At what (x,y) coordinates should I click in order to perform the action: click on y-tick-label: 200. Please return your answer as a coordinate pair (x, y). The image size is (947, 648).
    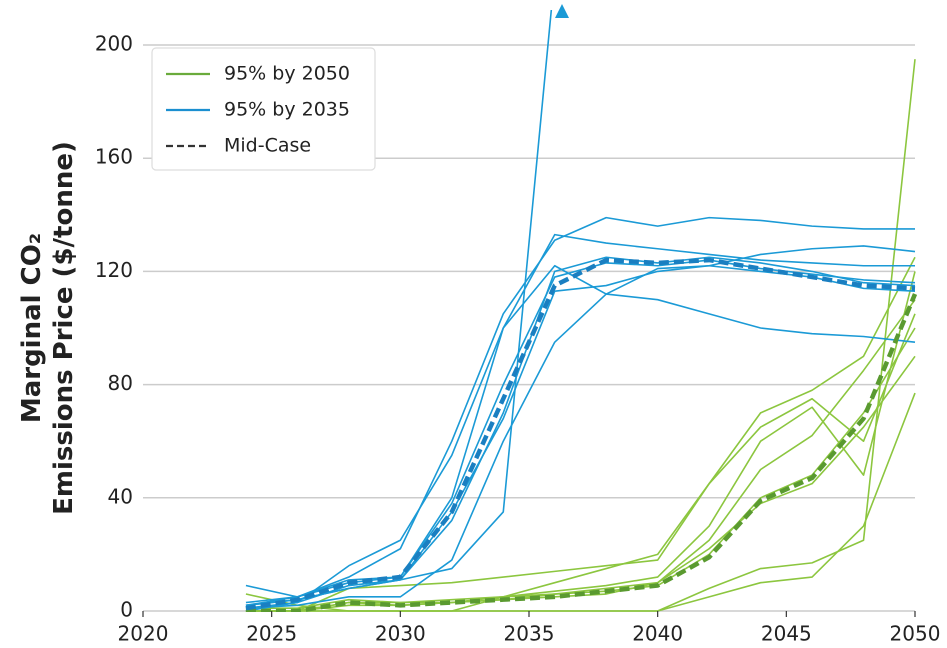
    Looking at the image, I should click on (114, 44).